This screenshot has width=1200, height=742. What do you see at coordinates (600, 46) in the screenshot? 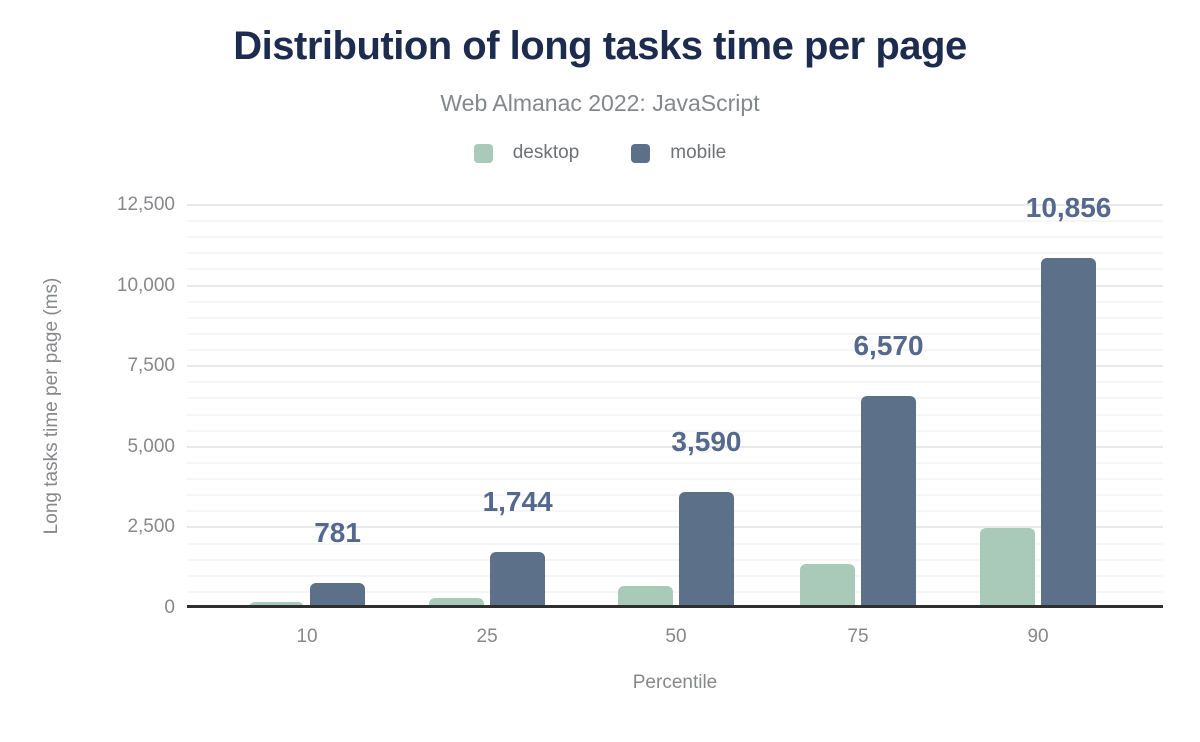
I see `chart-title: Distribution of long tasks time per page` at bounding box center [600, 46].